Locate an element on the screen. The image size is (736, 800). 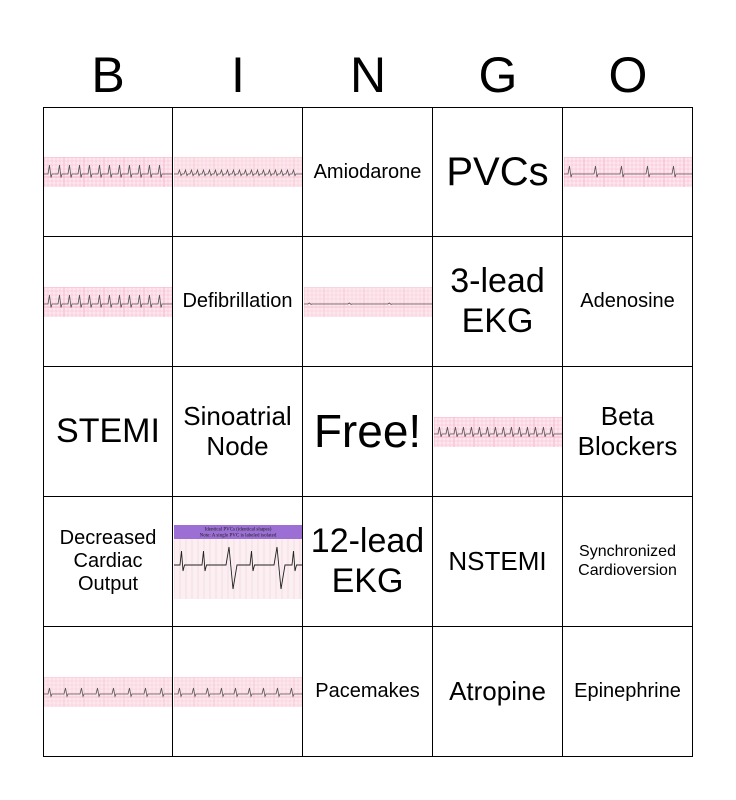
pvc-caption-line: Identical PVCs (identical shapes) is located at coordinates (237, 529).